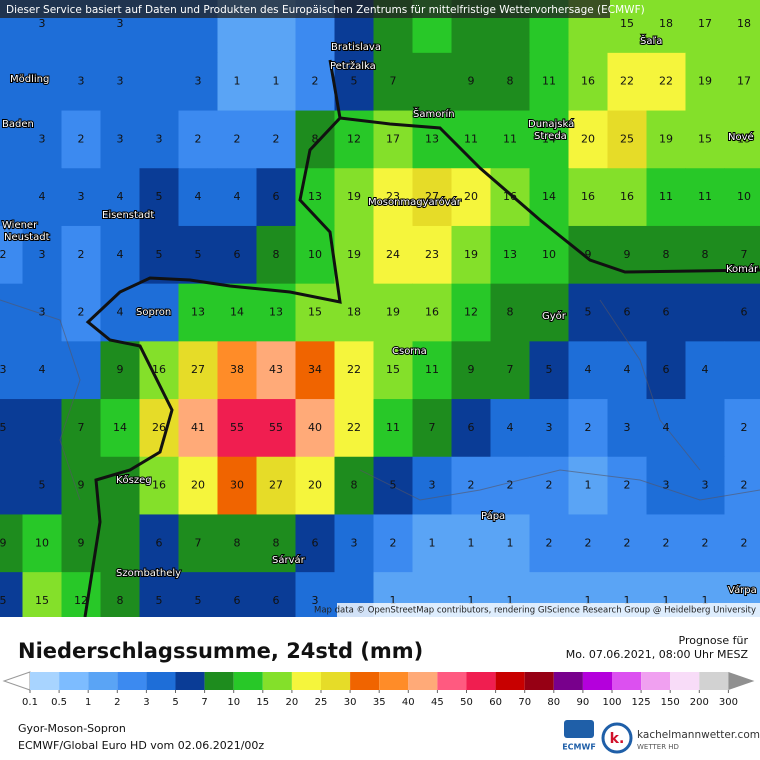 The width and height of the screenshot is (760, 760). Describe the element at coordinates (16, 681) in the screenshot. I see `legend-low-arrow` at that location.